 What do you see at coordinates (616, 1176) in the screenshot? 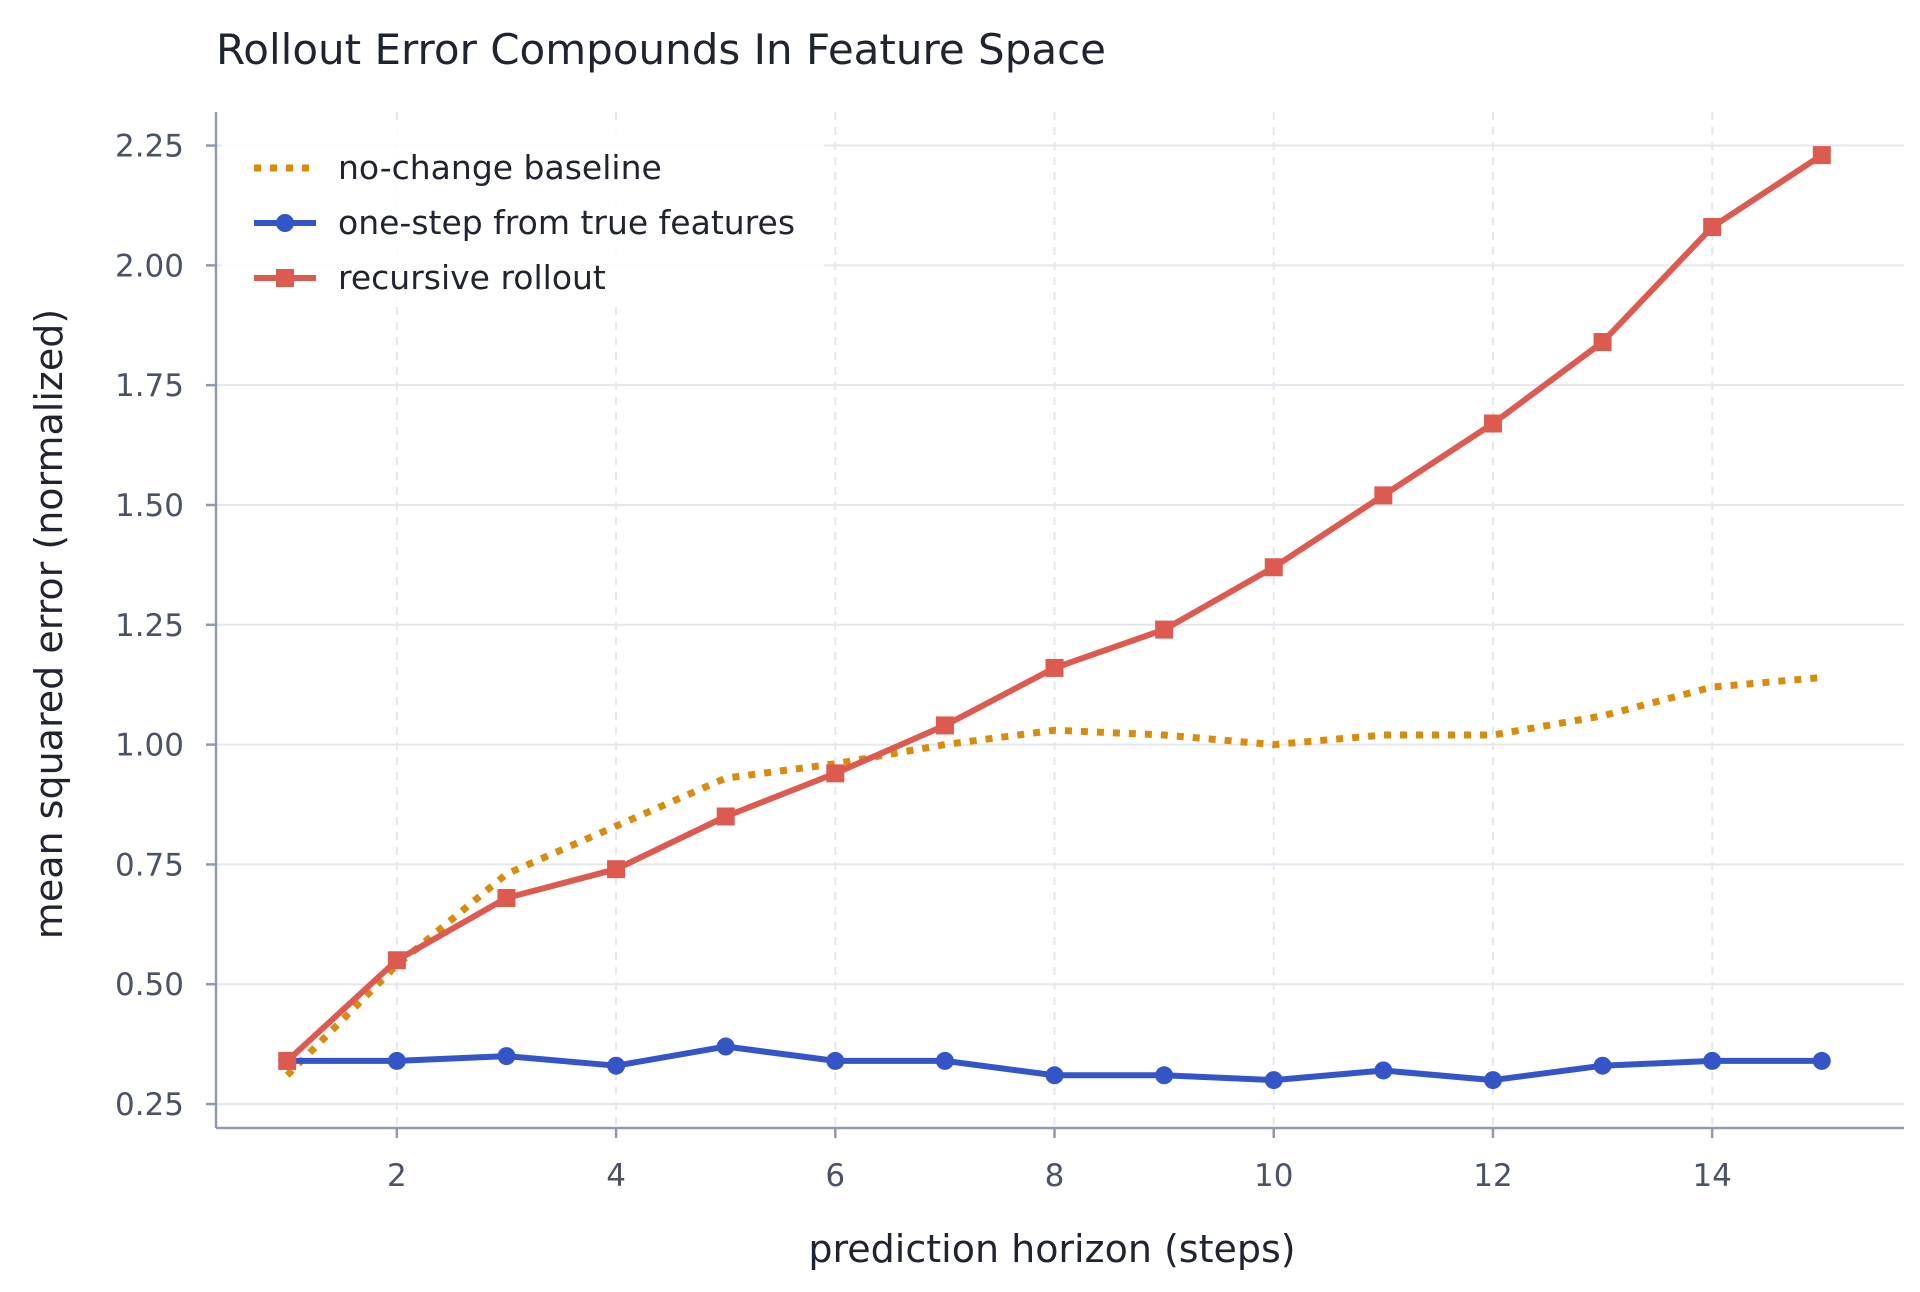
I see `x-tick-label: 4` at bounding box center [616, 1176].